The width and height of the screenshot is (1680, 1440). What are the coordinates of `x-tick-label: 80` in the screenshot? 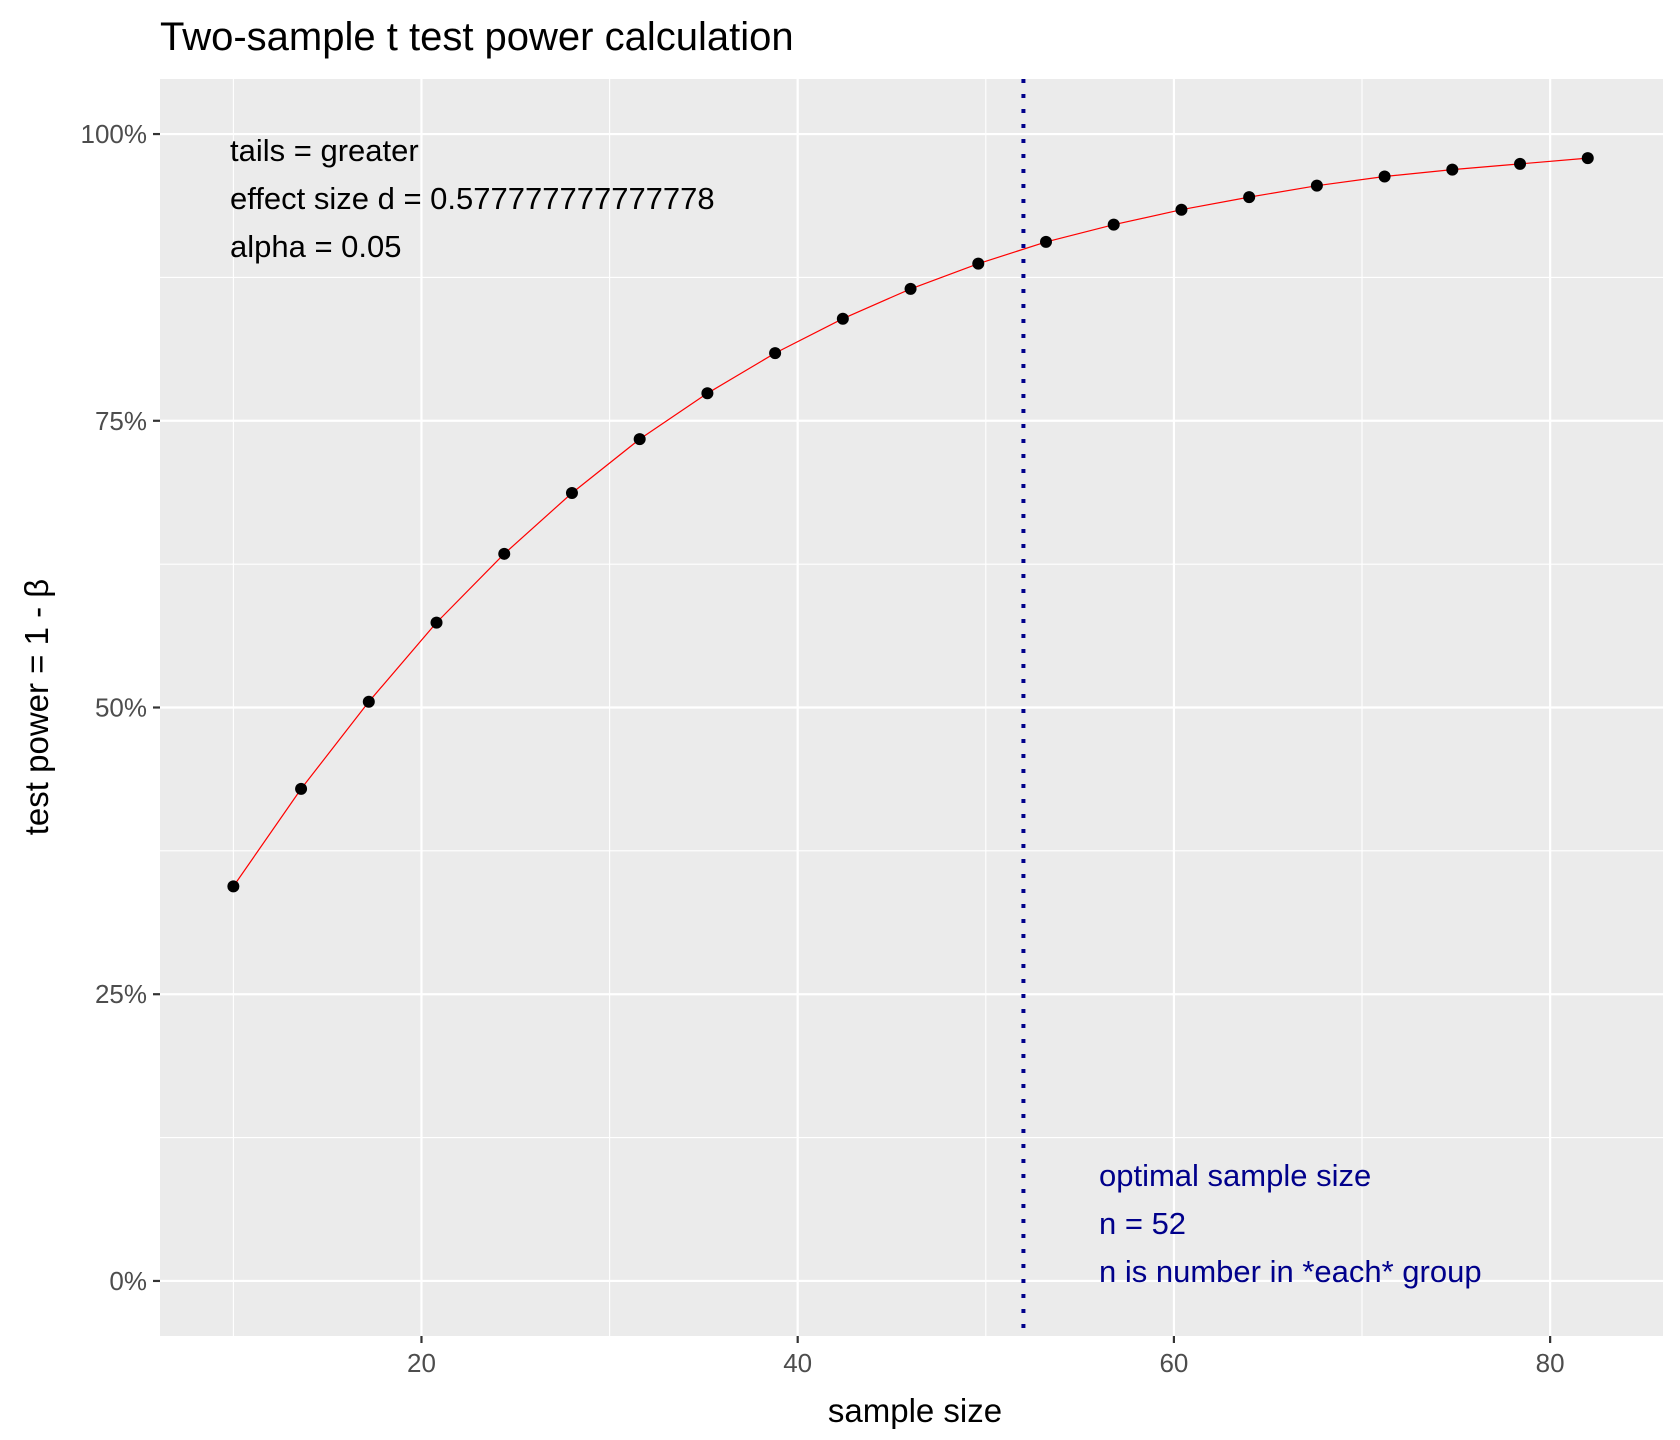 It's located at (1550, 1363).